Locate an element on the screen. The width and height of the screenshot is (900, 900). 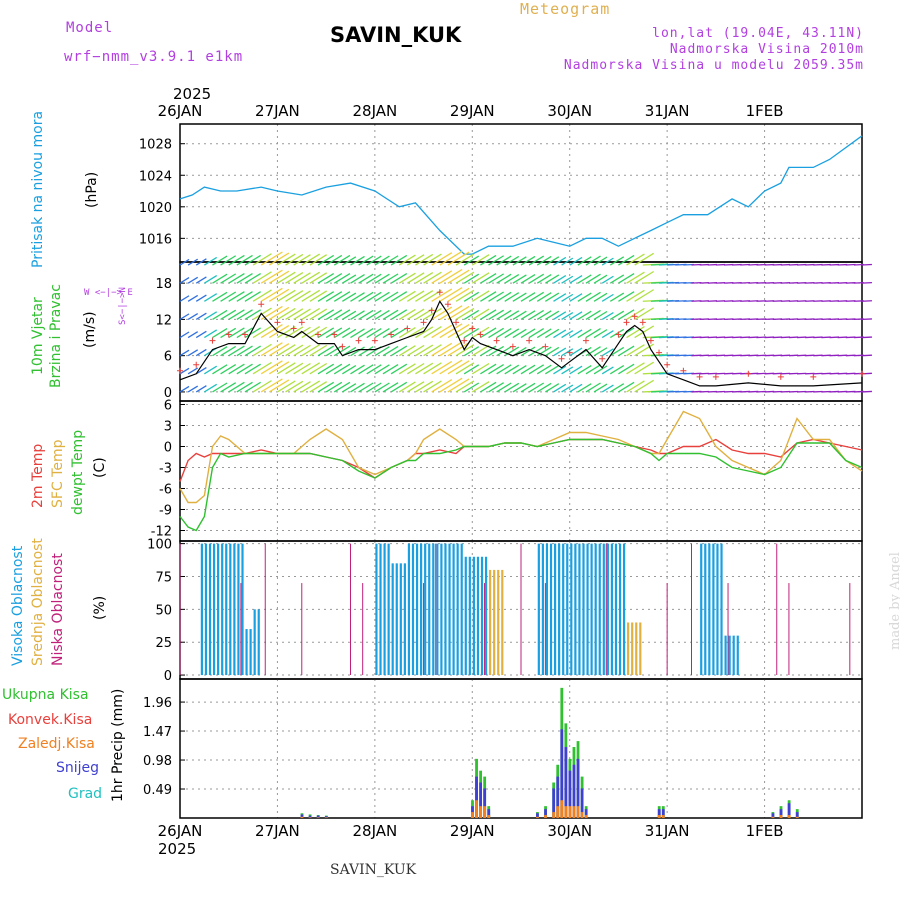
y-tick-label: -3 is located at coordinates (165, 469).